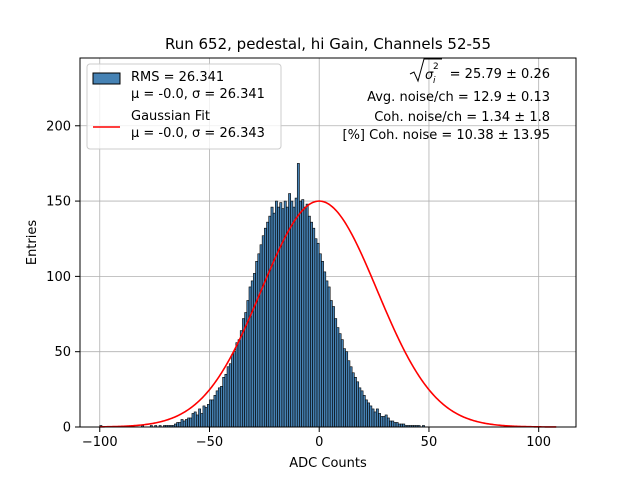  I want to click on x-tick-label: 0, so click(319, 442).